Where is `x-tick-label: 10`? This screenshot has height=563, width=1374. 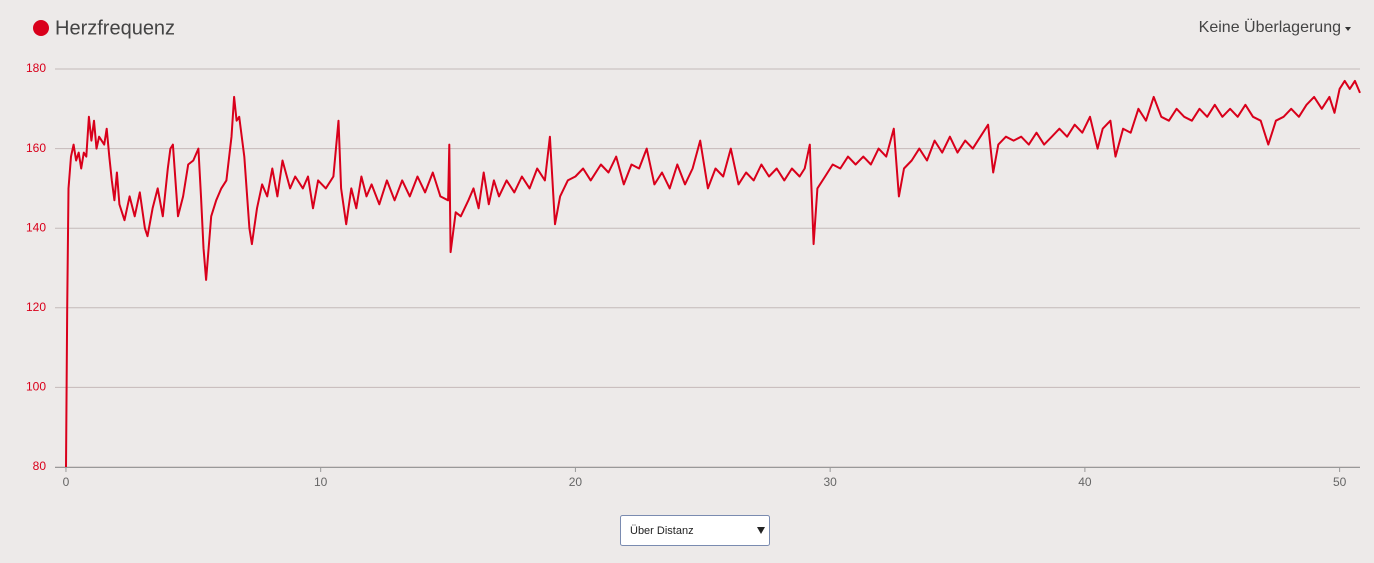
x-tick-label: 10 is located at coordinates (321, 482).